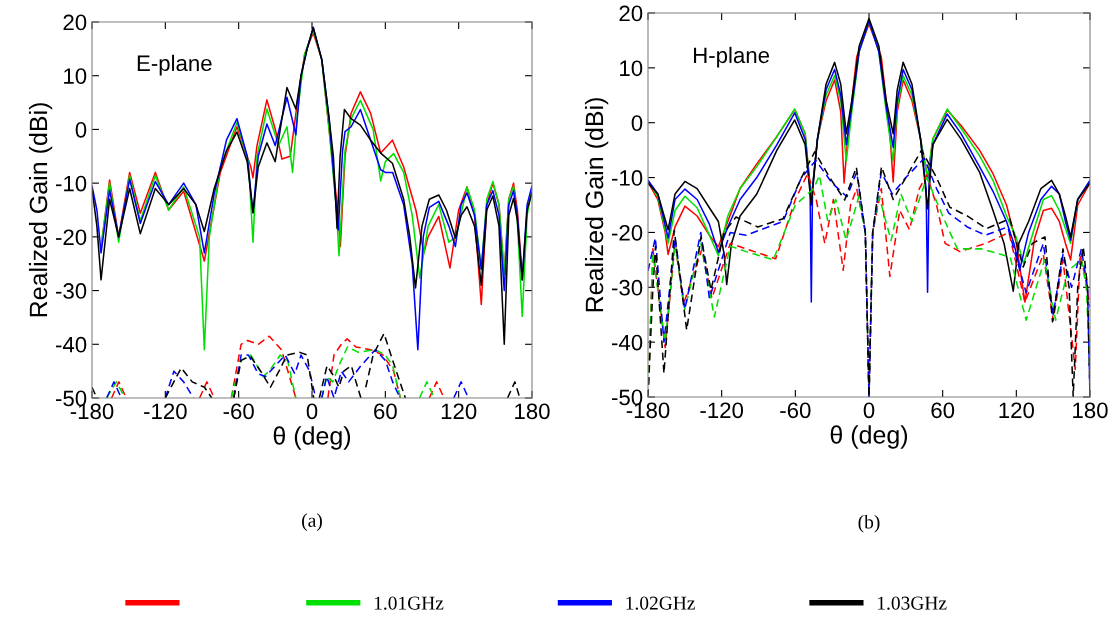 This screenshot has height=644, width=1120. What do you see at coordinates (660, 603) in the screenshot?
I see `legend-label: 1.02GHz` at bounding box center [660, 603].